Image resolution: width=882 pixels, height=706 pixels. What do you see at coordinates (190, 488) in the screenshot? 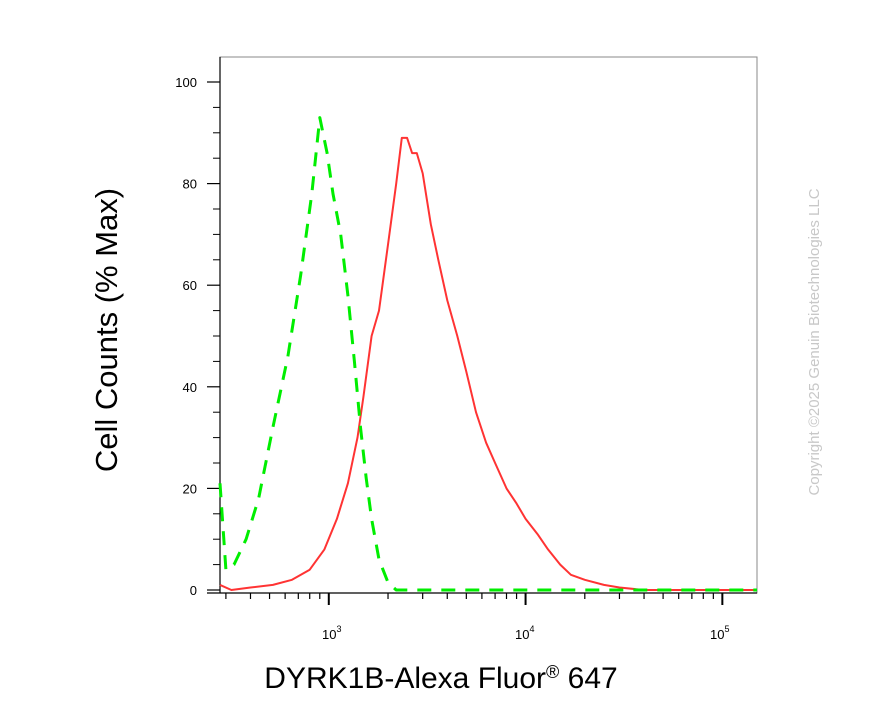
I see `y-tick-label-20: 20` at bounding box center [190, 488].